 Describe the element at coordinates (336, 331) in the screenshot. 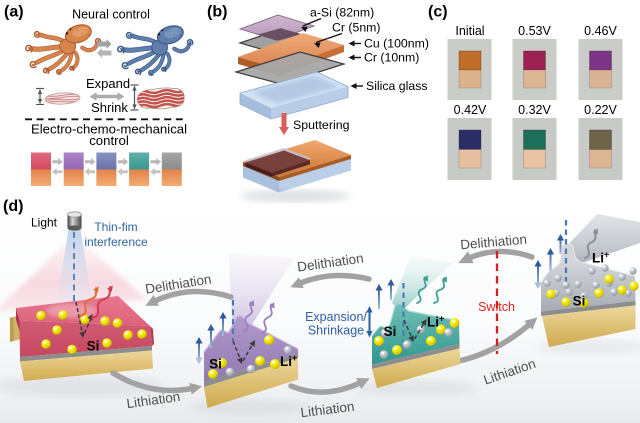

I see `svg-text: Shrinkage` at that location.